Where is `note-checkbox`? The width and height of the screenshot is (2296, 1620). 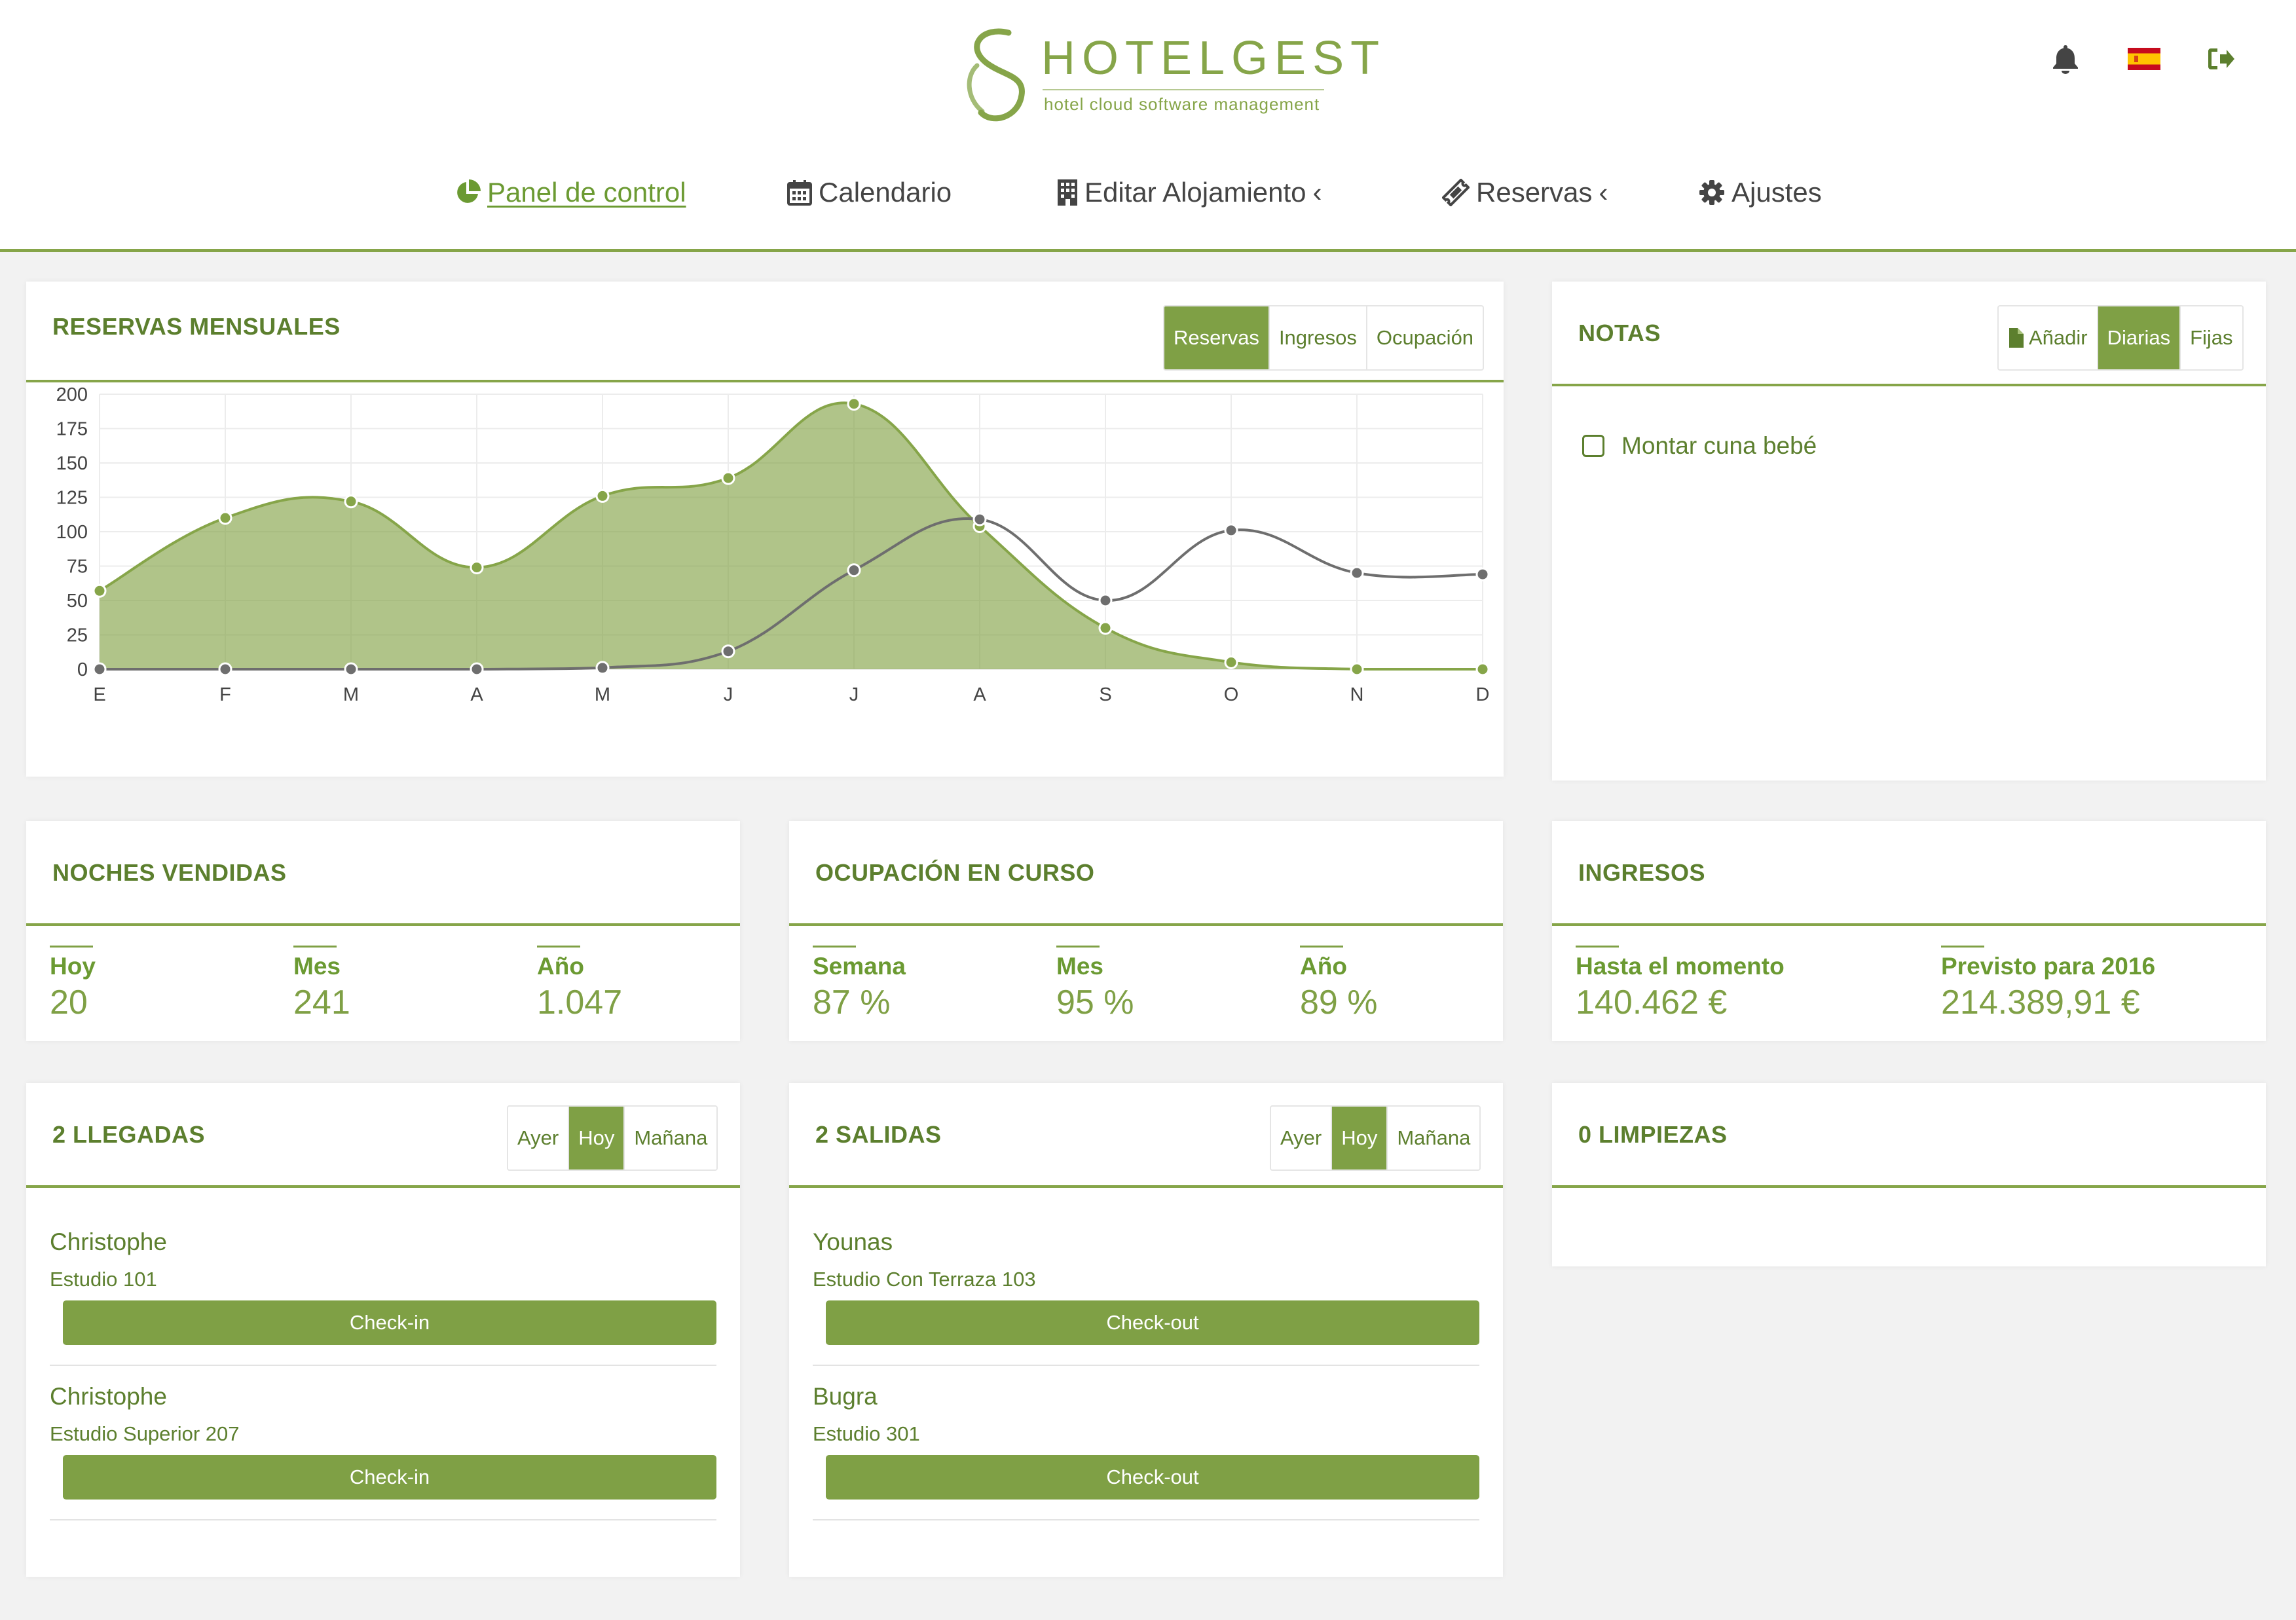 note-checkbox is located at coordinates (1593, 446).